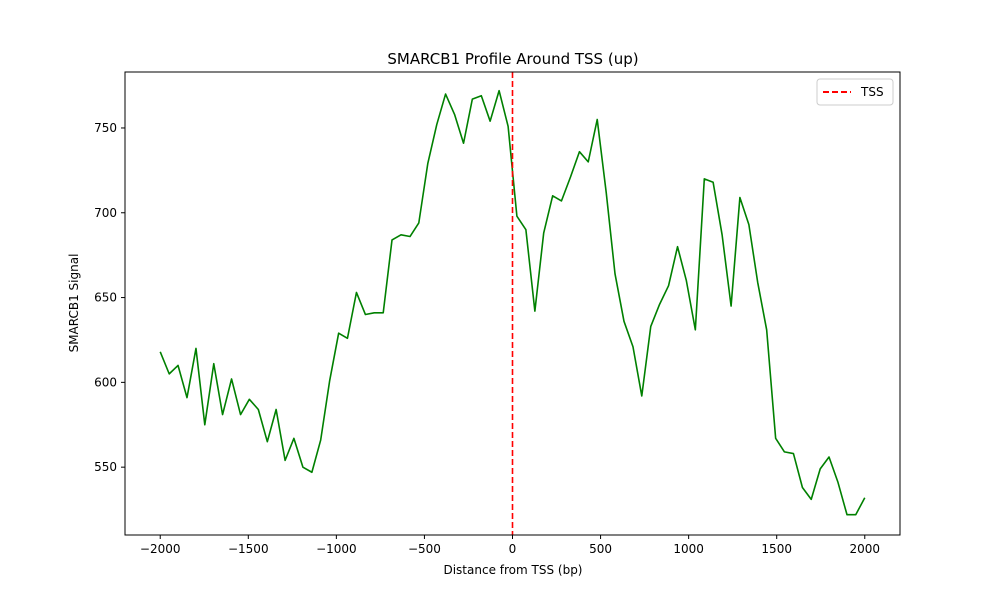  I want to click on legend-box, so click(855, 92).